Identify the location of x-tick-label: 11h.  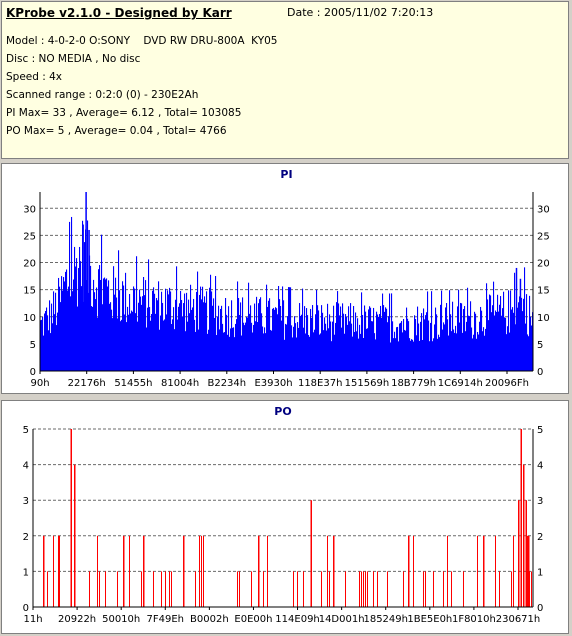
(32, 619).